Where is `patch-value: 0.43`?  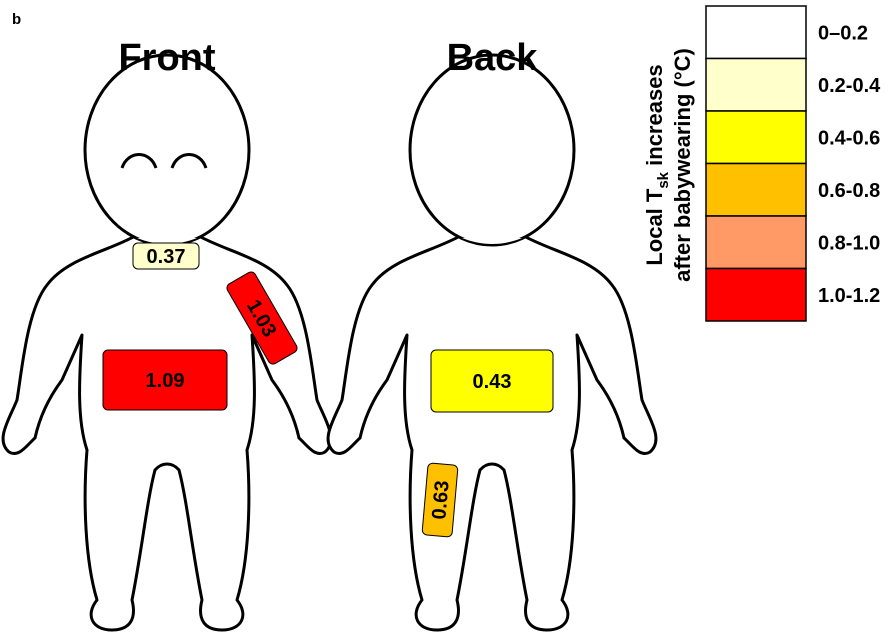
patch-value: 0.43 is located at coordinates (492, 382).